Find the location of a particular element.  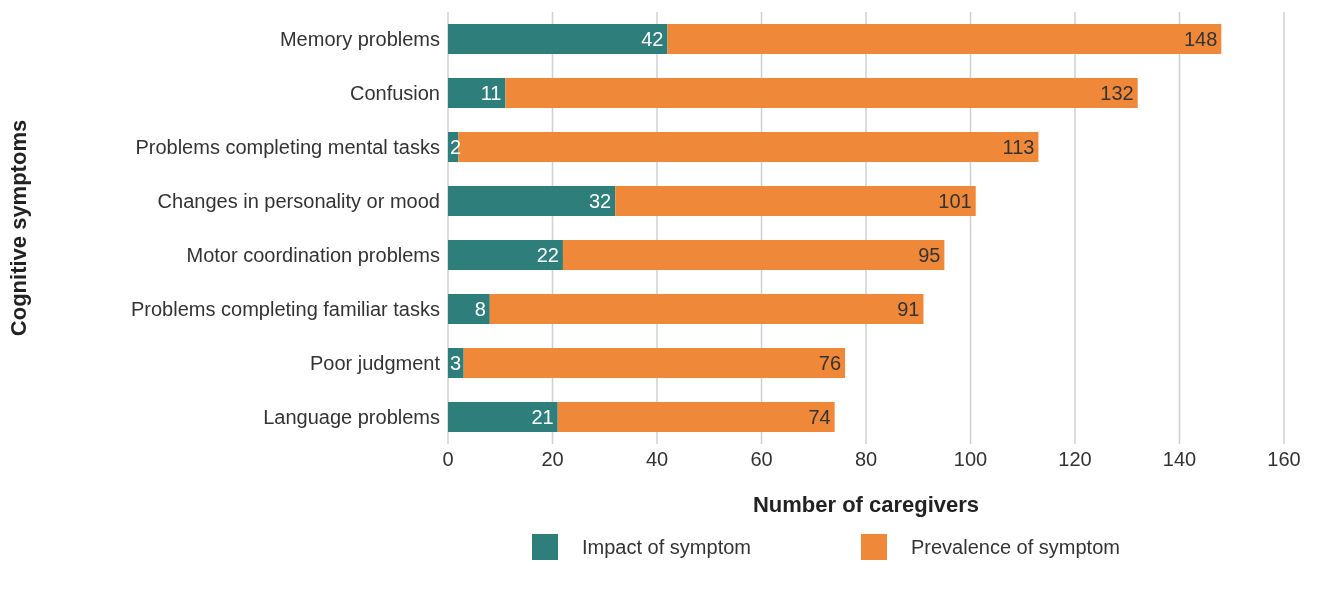

legend-label: Prevalence of symptom is located at coordinates (1015, 547).